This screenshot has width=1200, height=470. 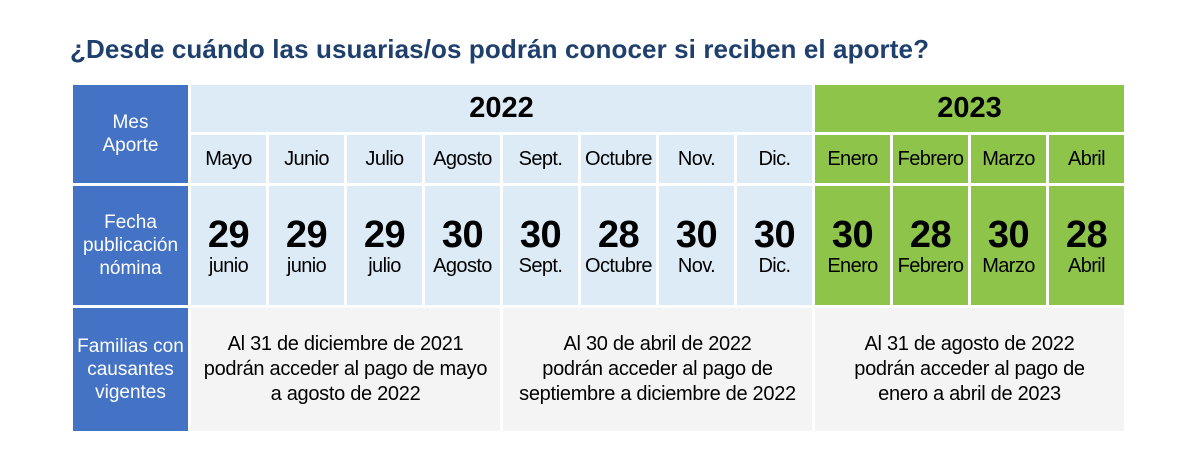 I want to click on month-cell: Agosto, so click(x=462, y=159).